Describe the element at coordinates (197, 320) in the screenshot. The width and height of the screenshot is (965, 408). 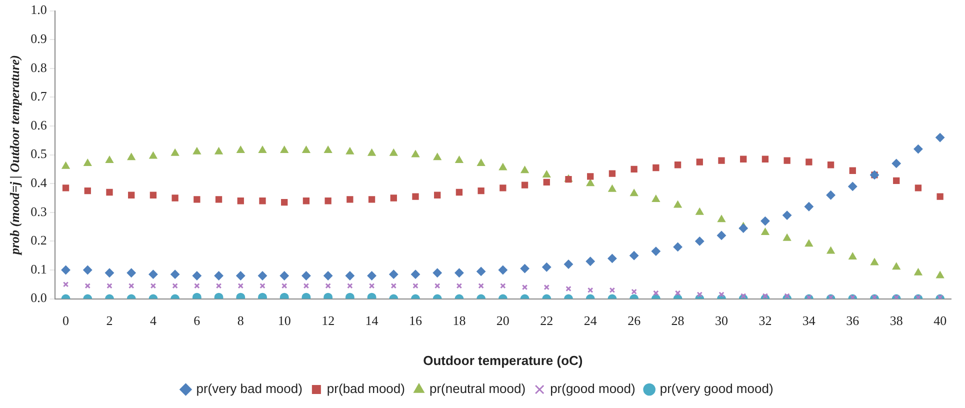
I see `x-tick-label: 6` at that location.